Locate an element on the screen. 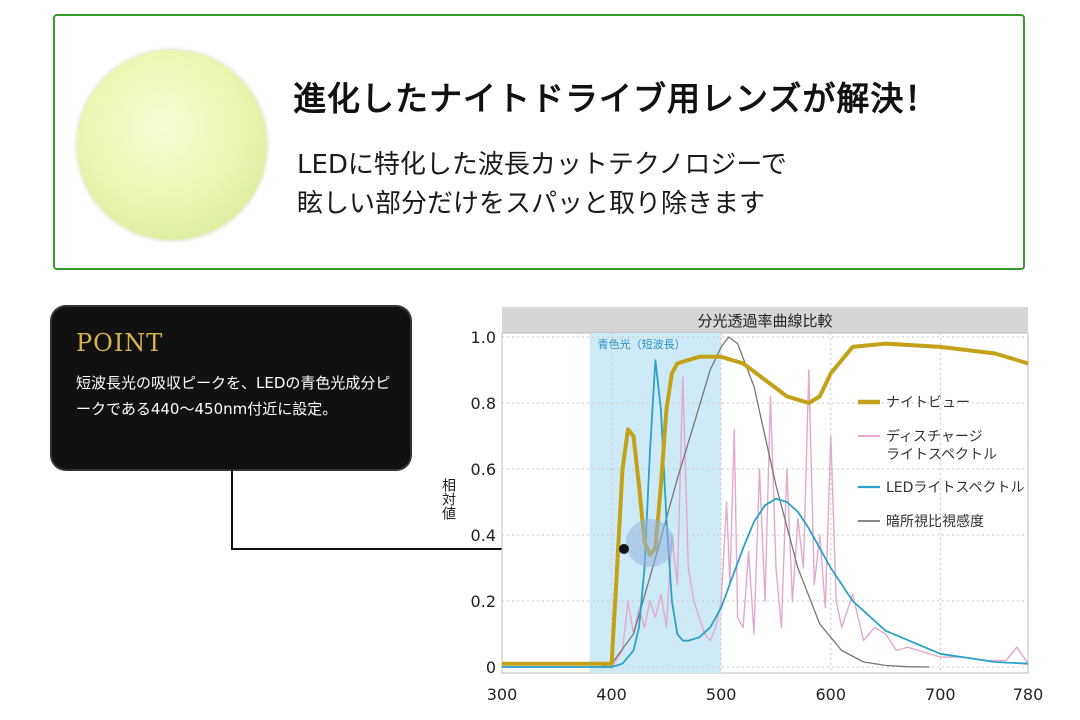  legend-label: LEDライトスペクトル is located at coordinates (955, 488).